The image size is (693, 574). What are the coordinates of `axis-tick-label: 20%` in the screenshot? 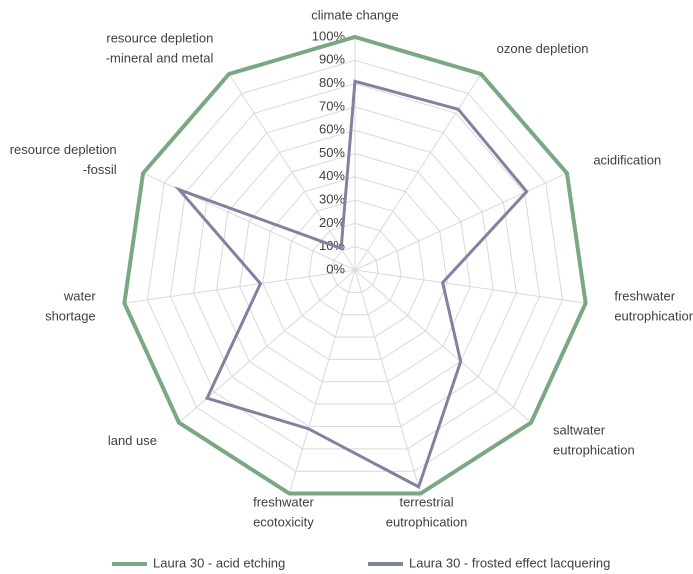 It's located at (332, 222).